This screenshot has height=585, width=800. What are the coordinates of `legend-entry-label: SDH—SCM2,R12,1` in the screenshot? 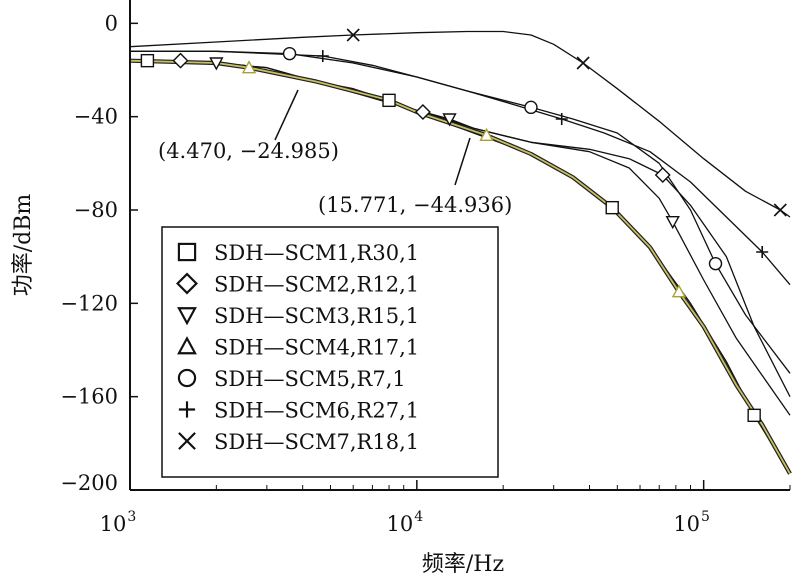 It's located at (316, 285).